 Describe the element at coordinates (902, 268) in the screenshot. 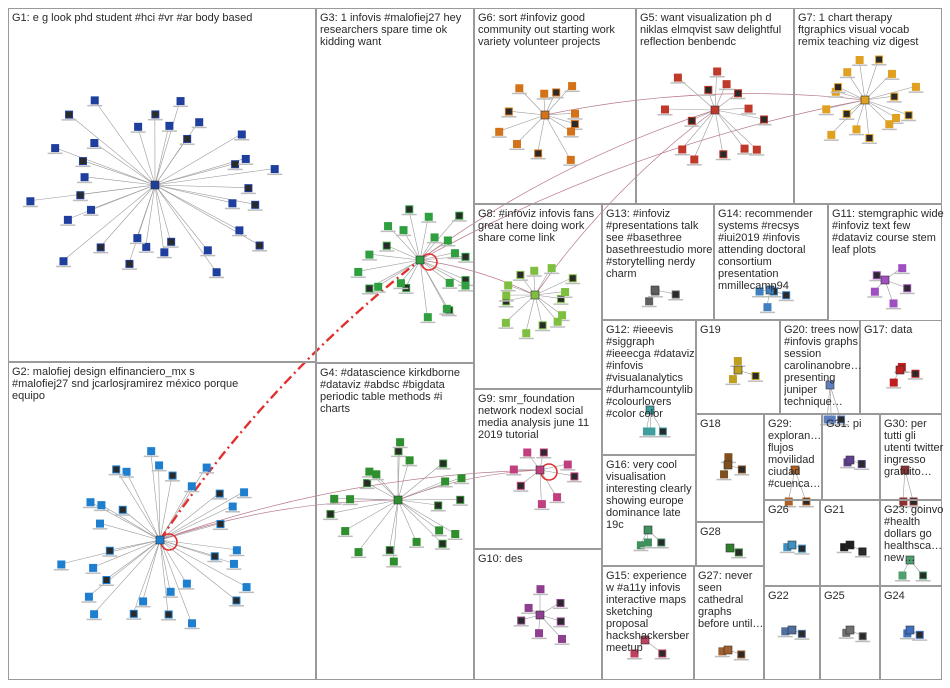

I see `node-g11` at that location.